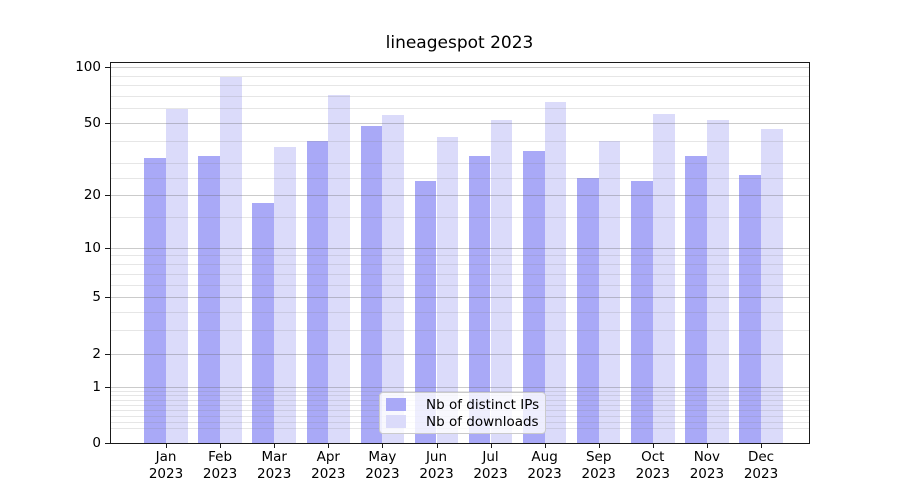 Image resolution: width=900 pixels, height=500 pixels. I want to click on x-tick-label: Jan 2023, so click(166, 465).